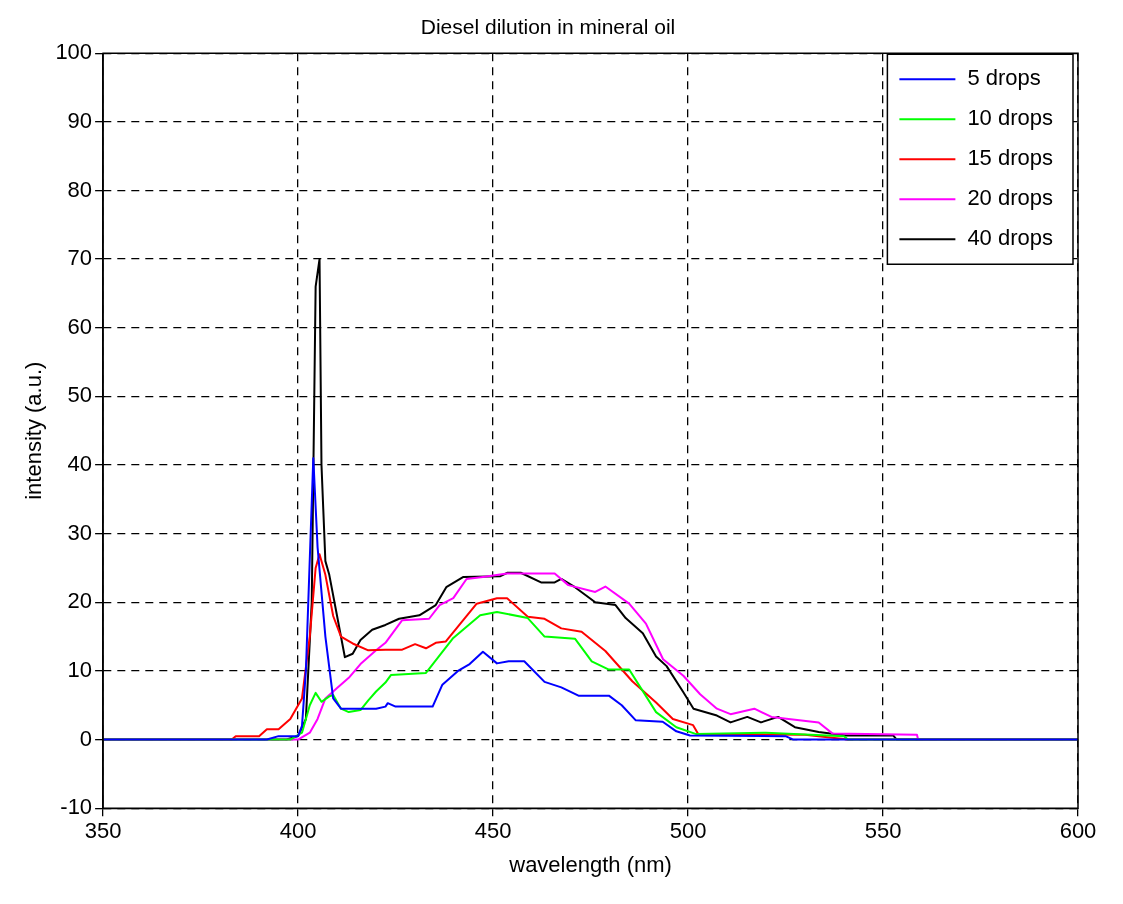  I want to click on legend-label: 15 drops, so click(1010, 158).